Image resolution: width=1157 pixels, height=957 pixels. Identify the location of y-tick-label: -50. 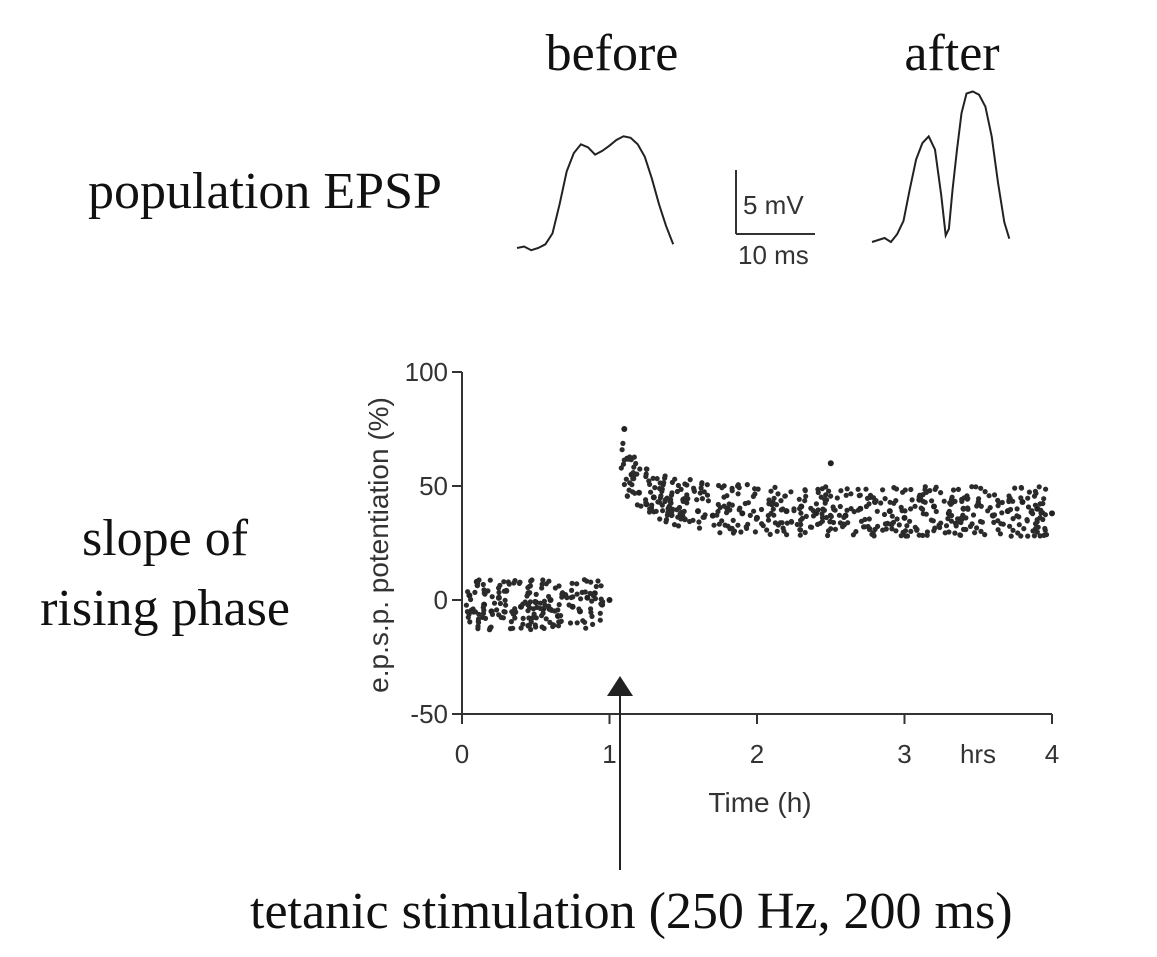
(429, 714).